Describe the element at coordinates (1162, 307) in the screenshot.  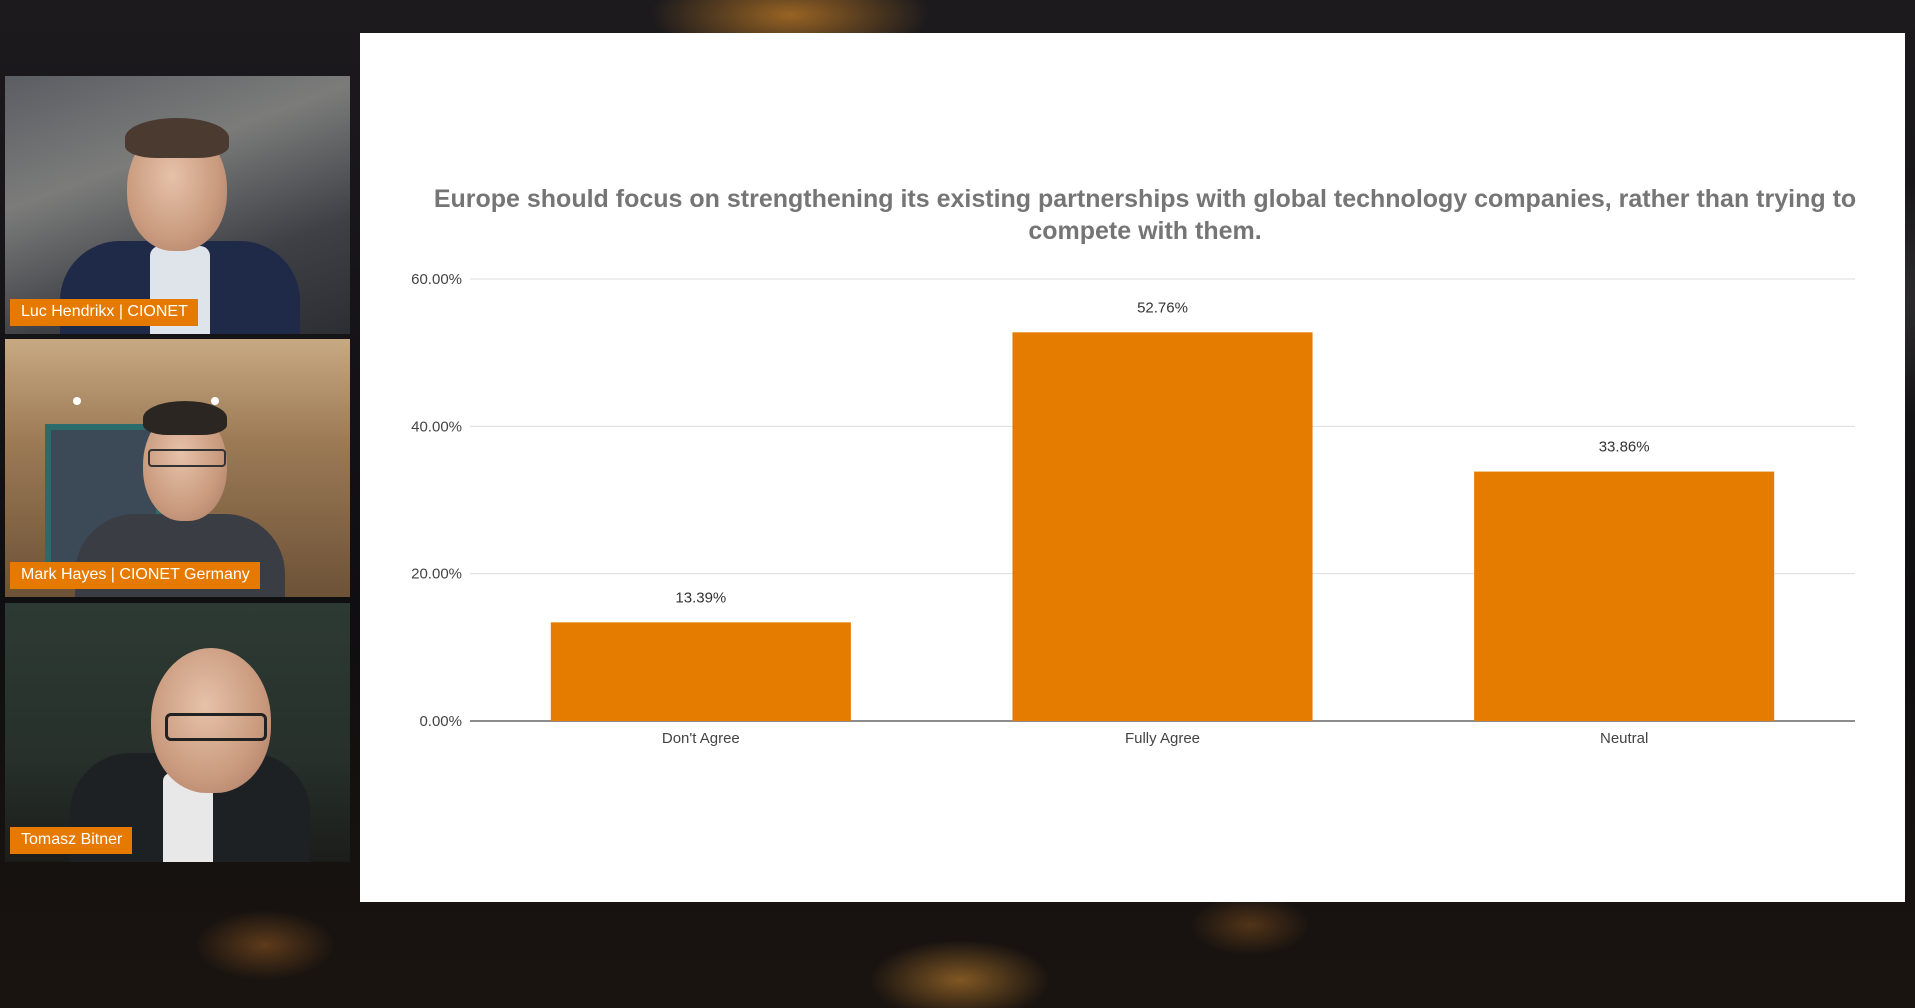
I see `data-label: 52.76%` at that location.